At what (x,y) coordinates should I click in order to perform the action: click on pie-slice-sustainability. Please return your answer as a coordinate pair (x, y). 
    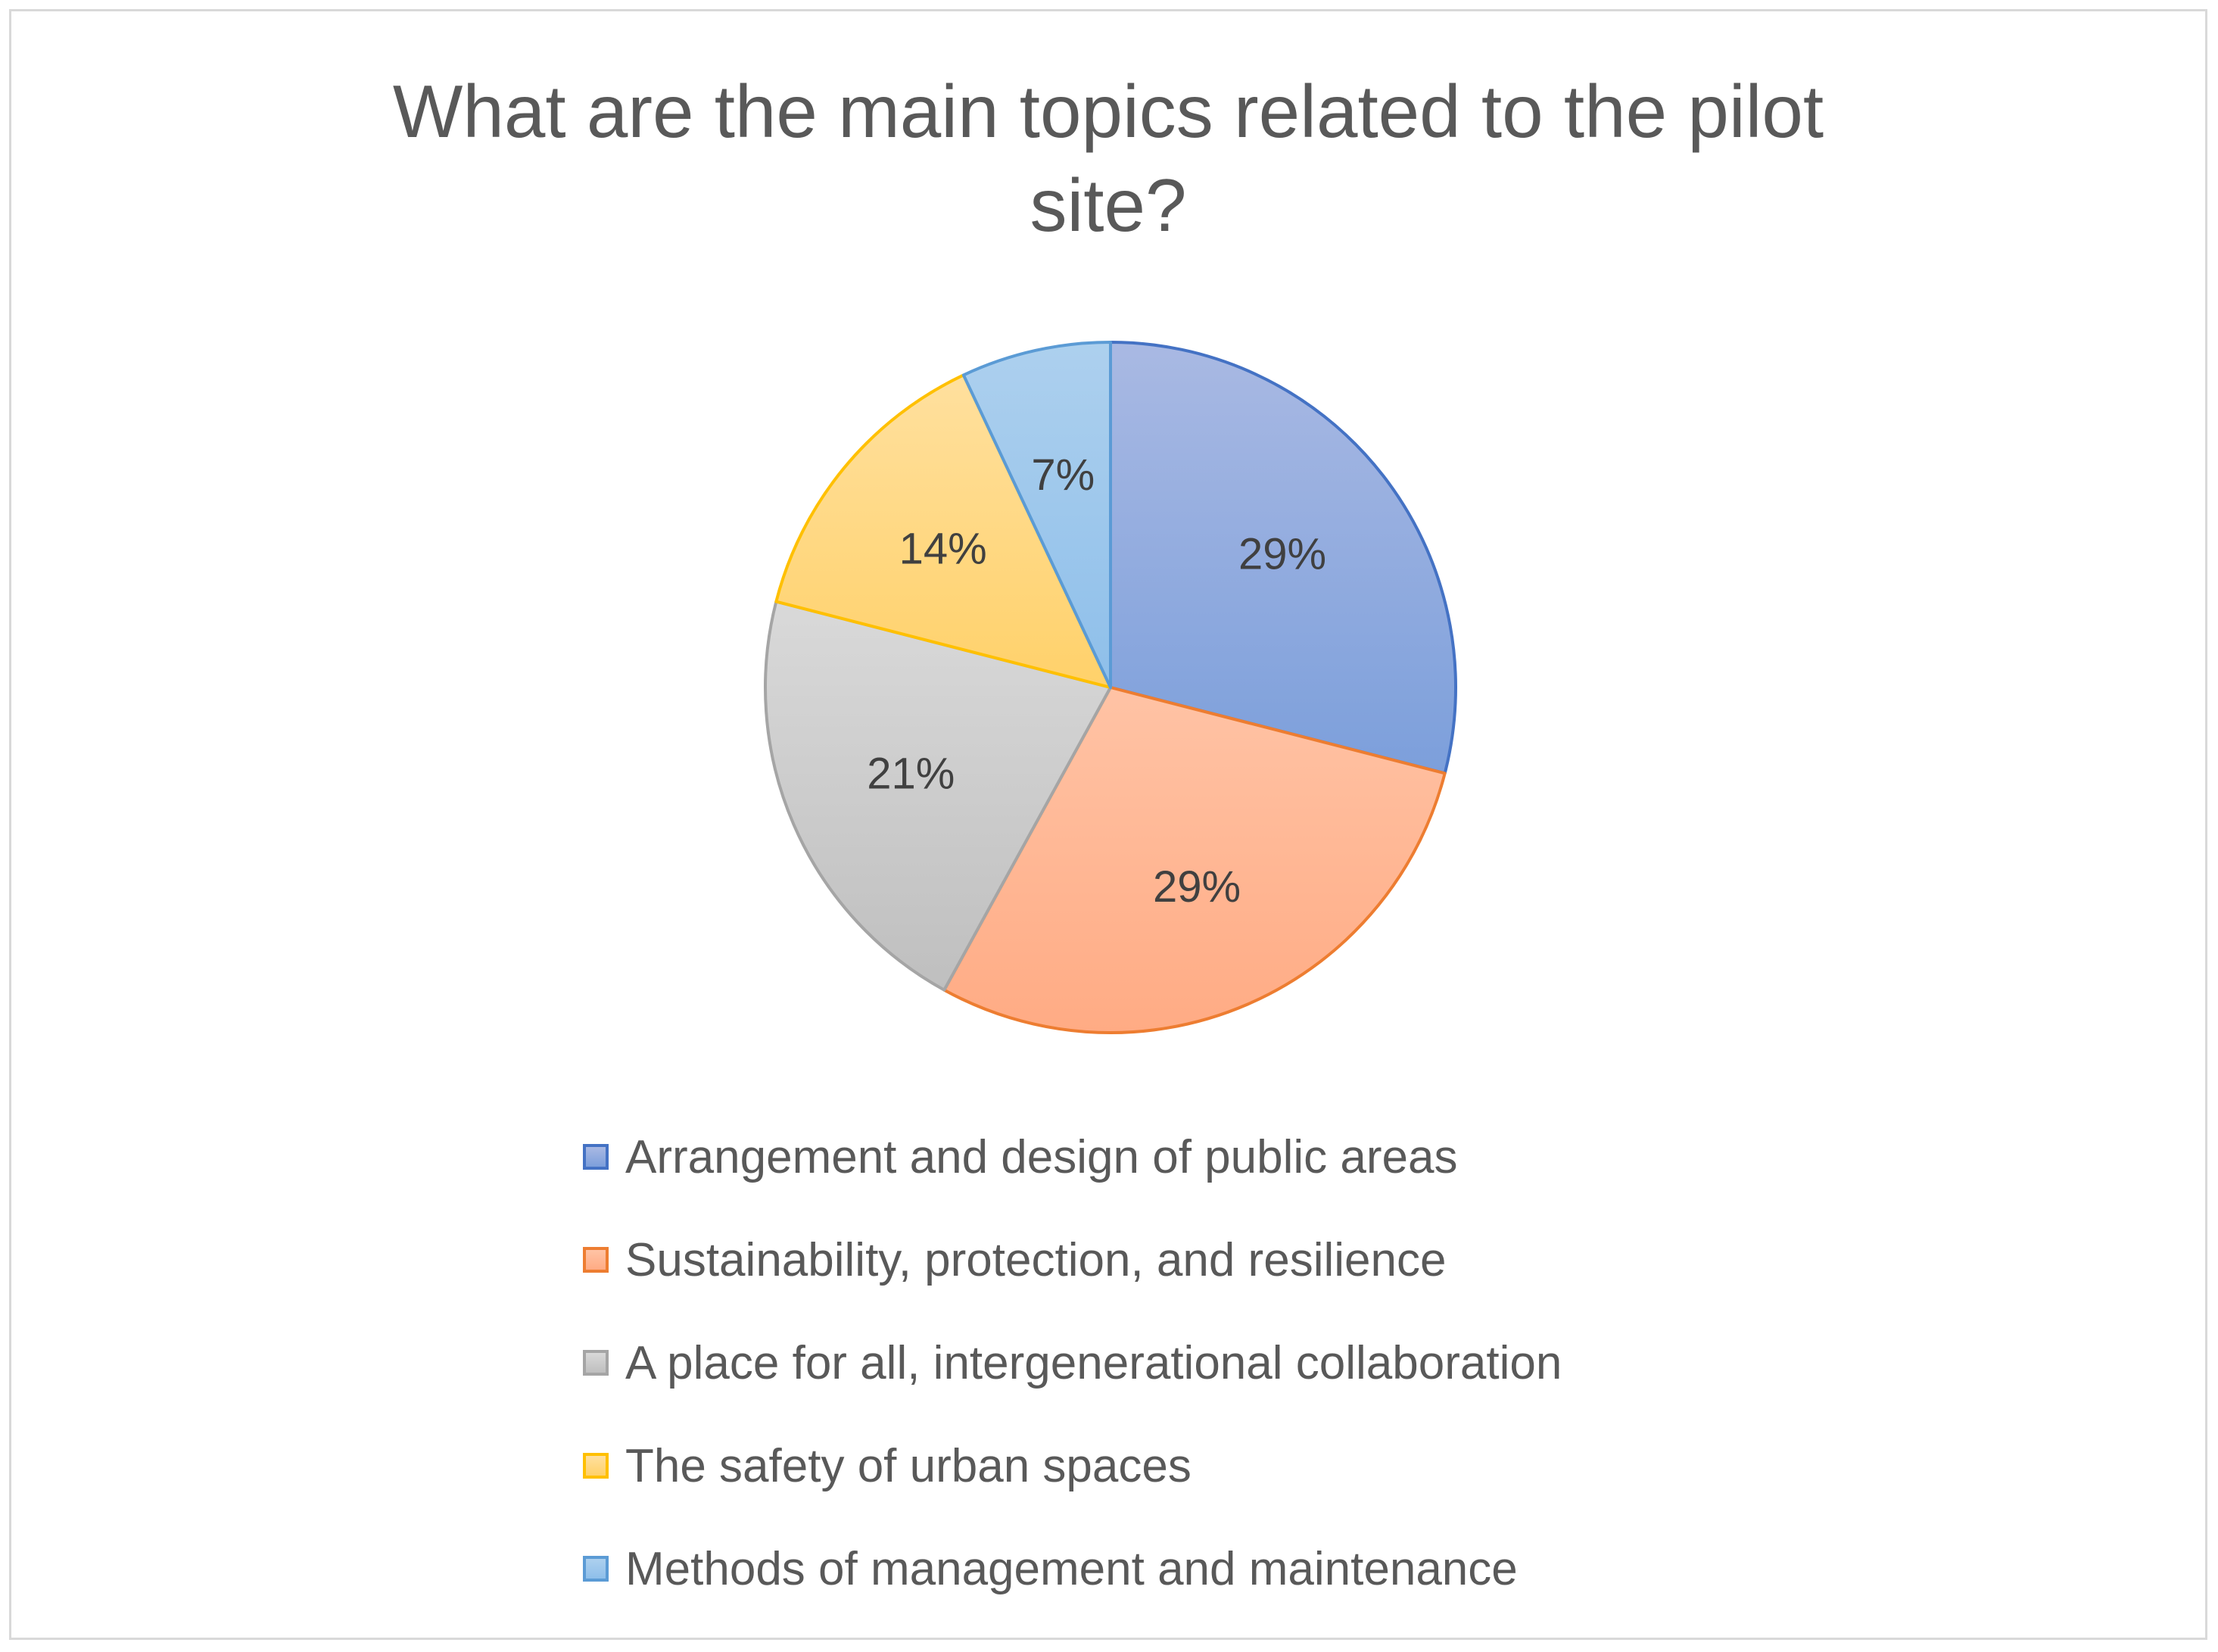
    Looking at the image, I should click on (1194, 861).